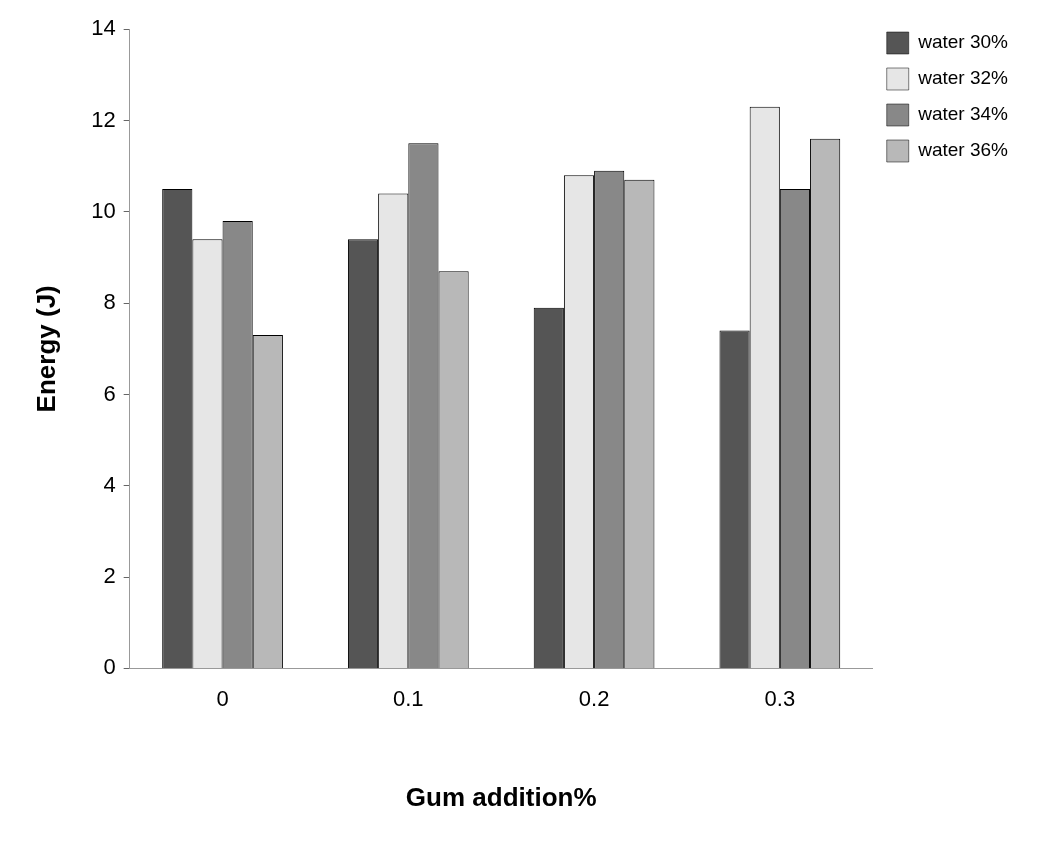 Image resolution: width=1041 pixels, height=854 pixels. Describe the element at coordinates (103, 119) in the screenshot. I see `y-tick-label: 12` at that location.